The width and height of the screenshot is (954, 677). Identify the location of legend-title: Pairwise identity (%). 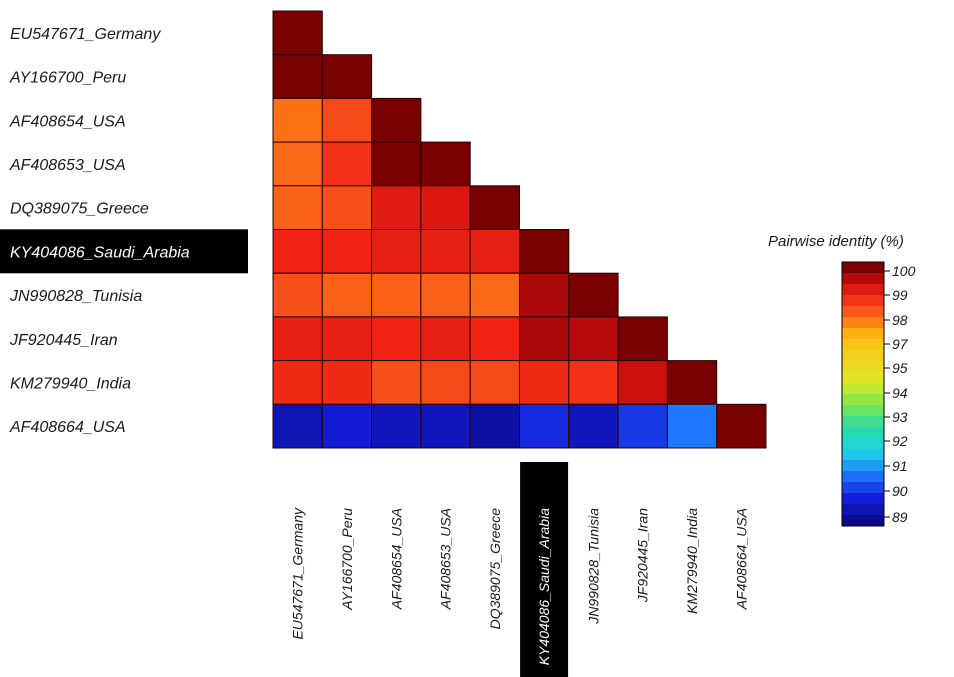
(836, 241).